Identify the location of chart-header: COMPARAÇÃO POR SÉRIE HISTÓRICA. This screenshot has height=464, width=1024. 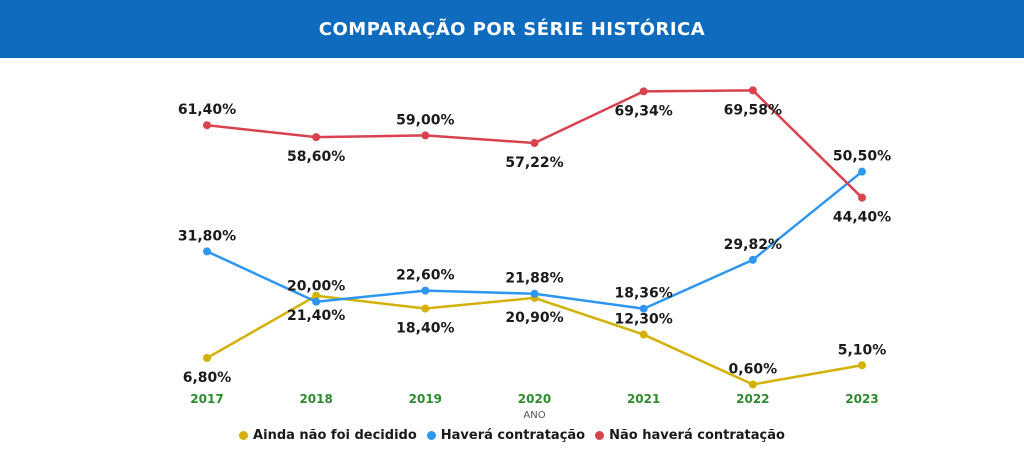
(512, 29).